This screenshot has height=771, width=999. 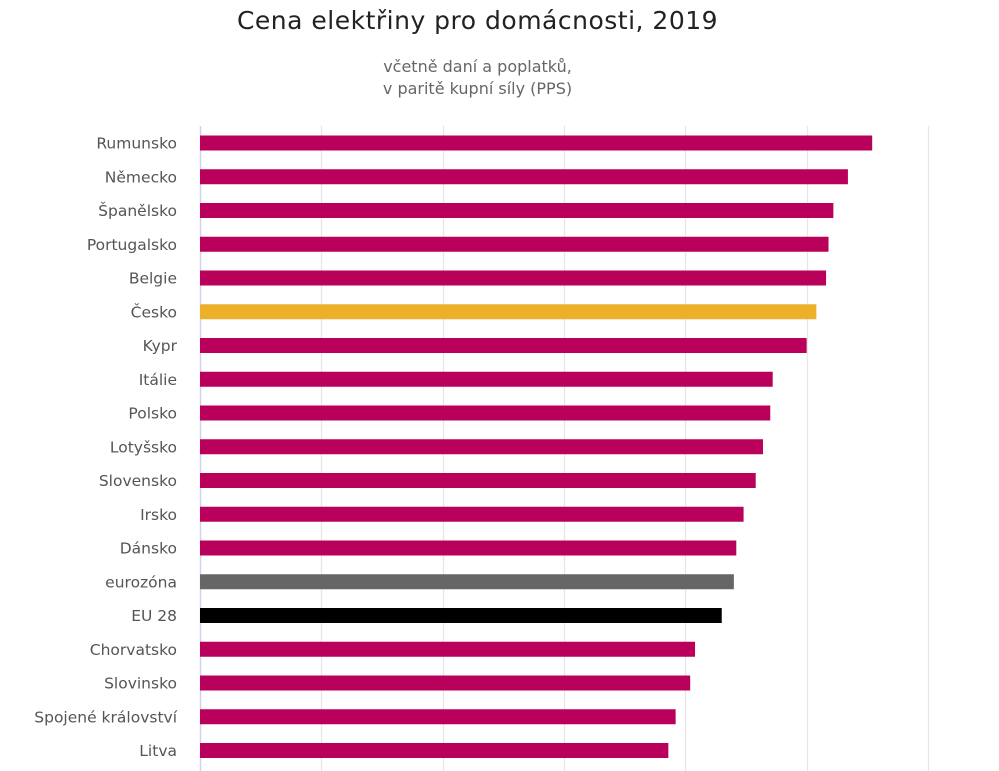 I want to click on bar-polsko, so click(x=485, y=413).